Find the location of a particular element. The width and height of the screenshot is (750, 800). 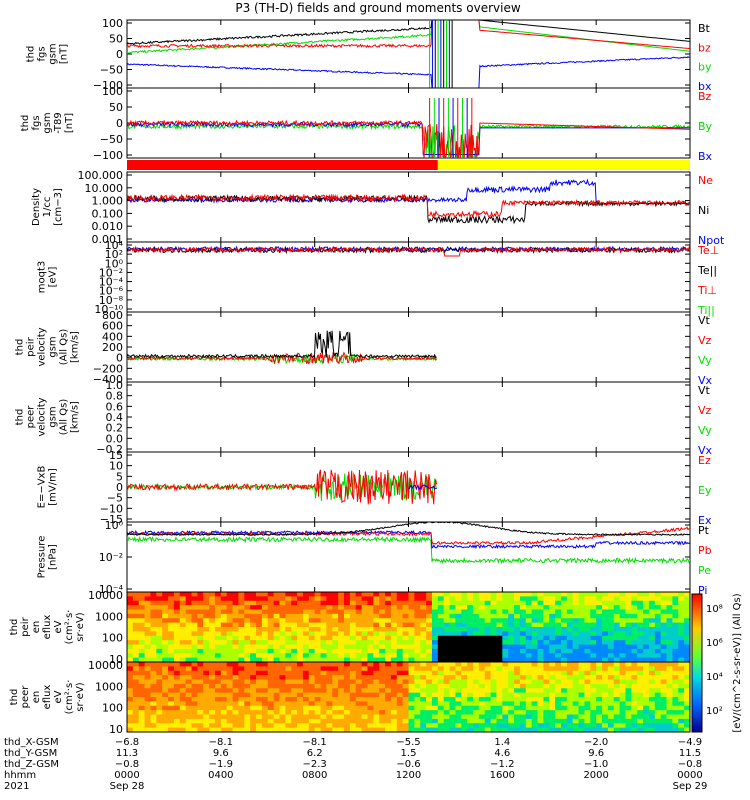

colorbar-label: [eV/(cm^2-s-sr-eV)] (All Qs) is located at coordinates (737, 662).